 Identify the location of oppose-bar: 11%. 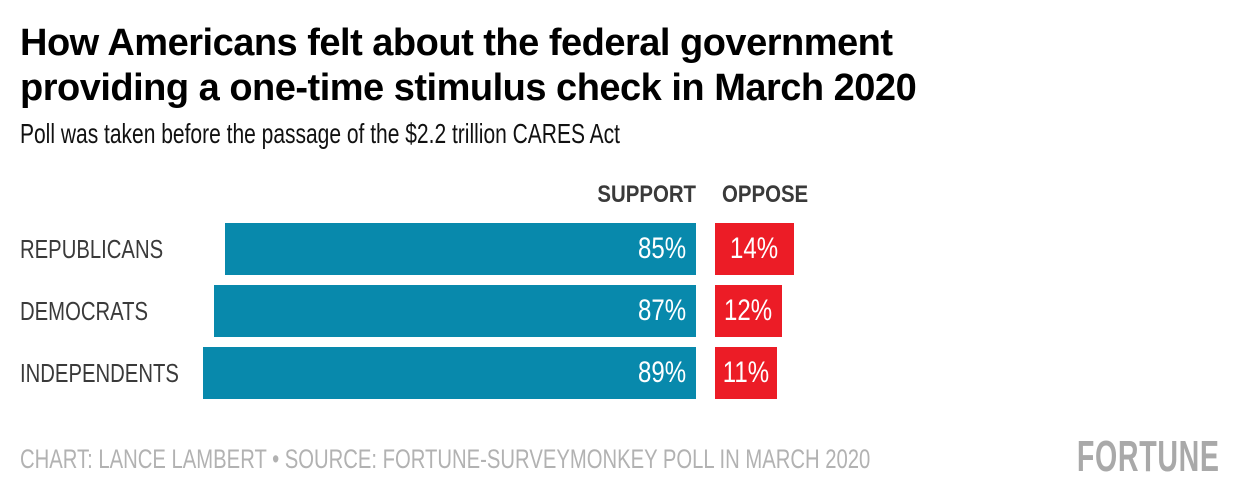
(746, 373).